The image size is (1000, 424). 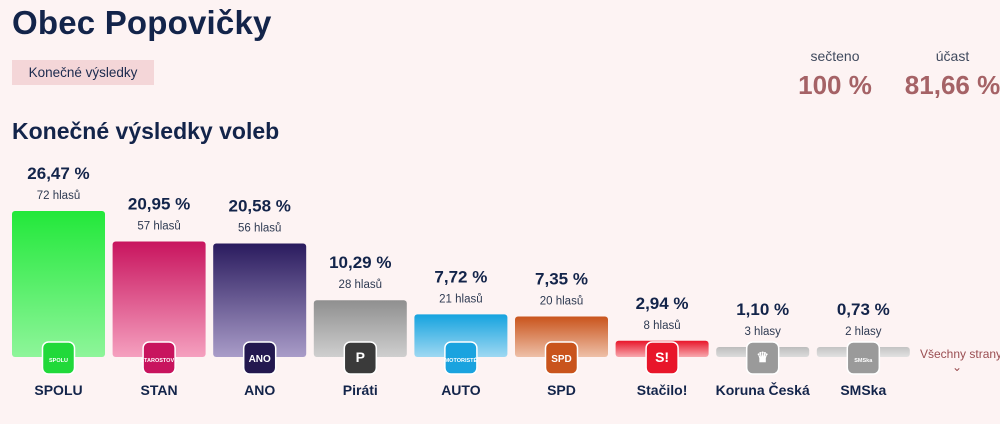 I want to click on bar-votes-label: 2 hlasy, so click(x=863, y=332).